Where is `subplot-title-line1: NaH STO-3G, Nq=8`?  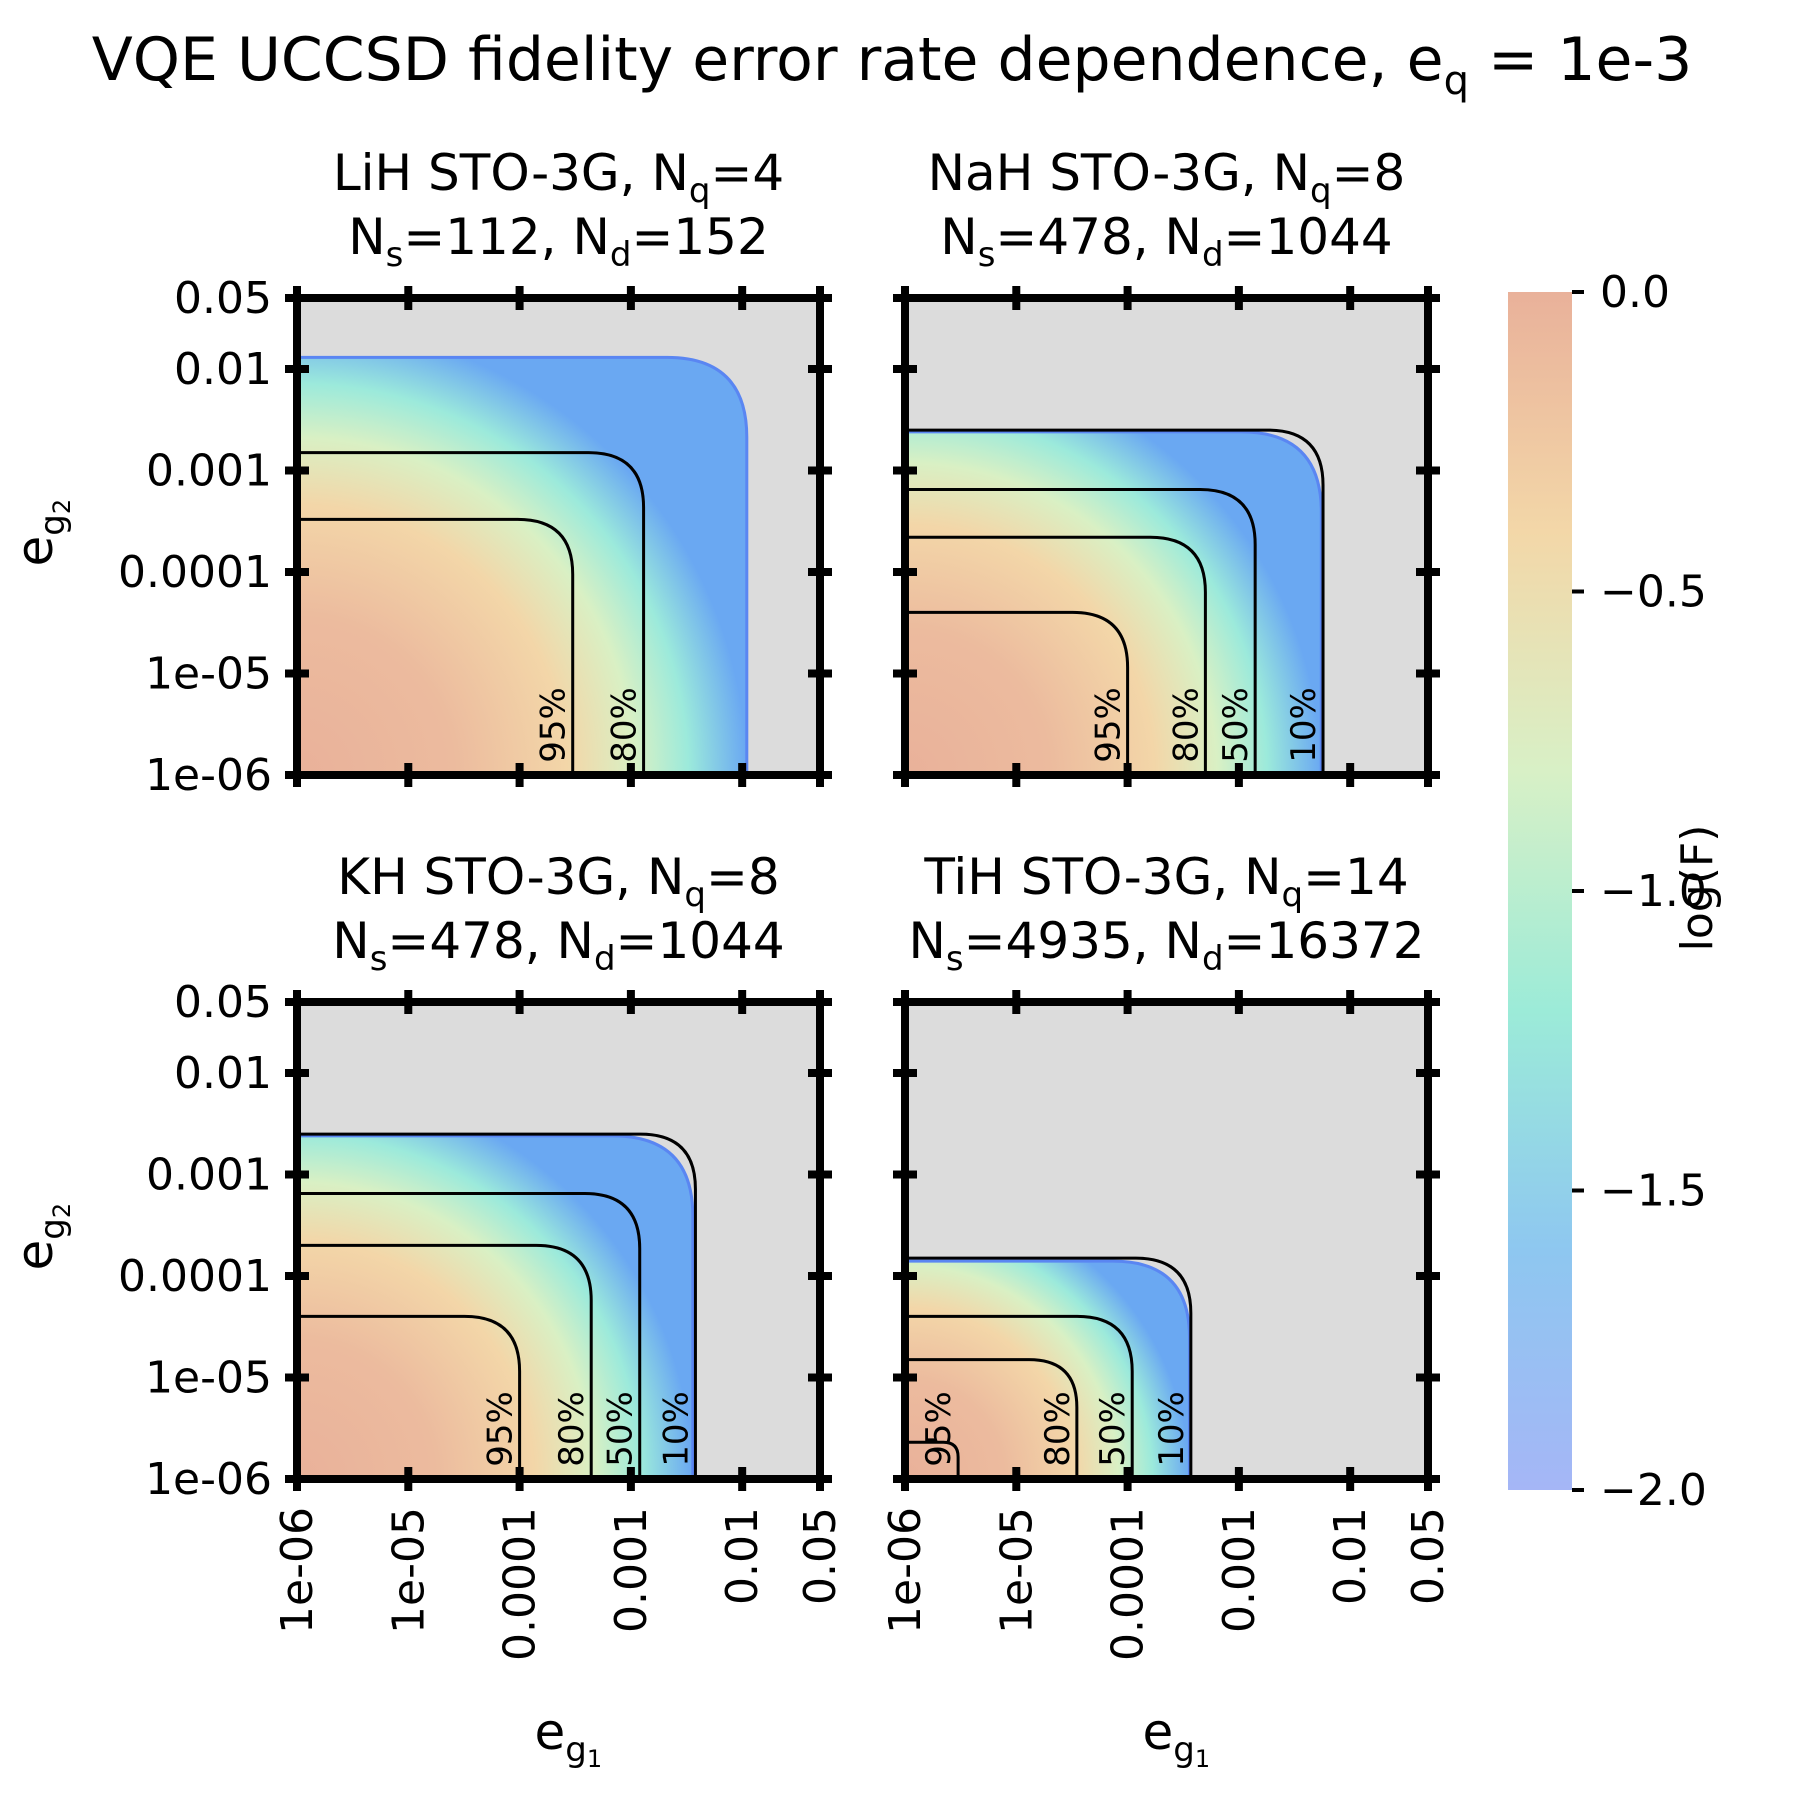 subplot-title-line1: NaH STO-3G, Nq=8 is located at coordinates (1167, 177).